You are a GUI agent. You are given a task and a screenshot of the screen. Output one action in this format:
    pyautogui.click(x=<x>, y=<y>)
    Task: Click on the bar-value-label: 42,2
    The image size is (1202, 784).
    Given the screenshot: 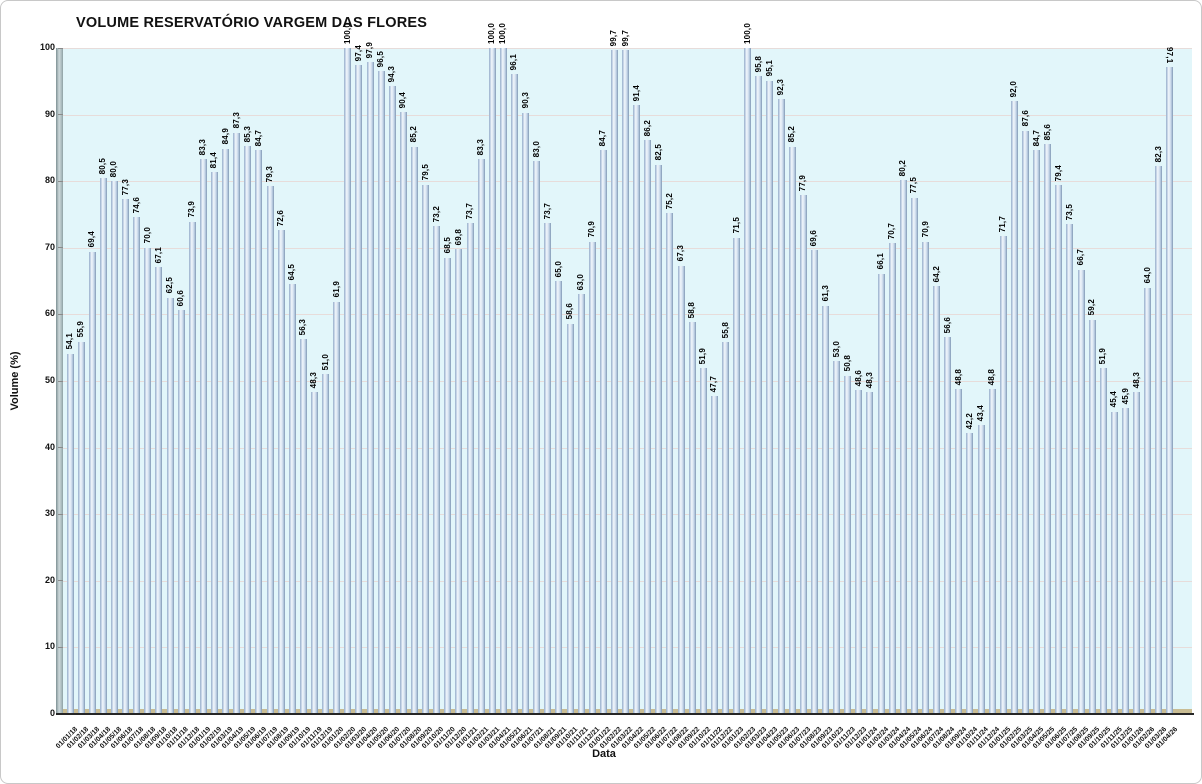 What is the action you would take?
    pyautogui.click(x=969, y=420)
    